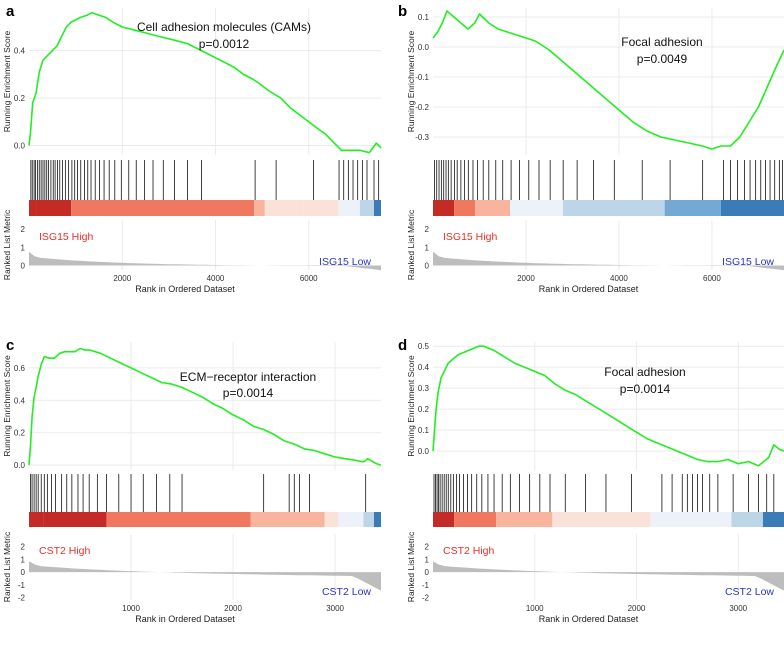 The image size is (784, 656). I want to click on es-ytick-label: 0.3, so click(424, 388).